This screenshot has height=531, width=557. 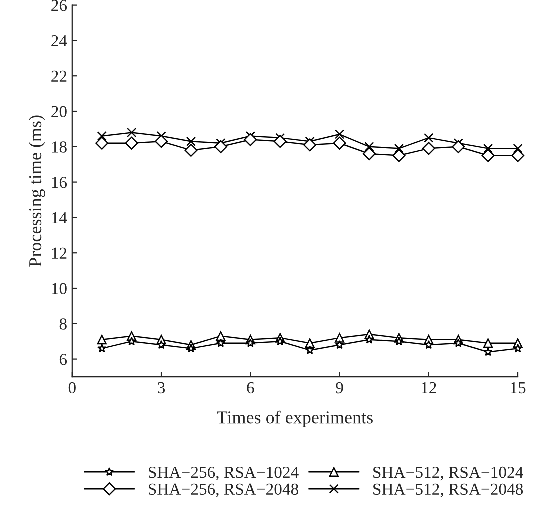 I want to click on y-axis-title: Processing time (ms), so click(x=37, y=191).